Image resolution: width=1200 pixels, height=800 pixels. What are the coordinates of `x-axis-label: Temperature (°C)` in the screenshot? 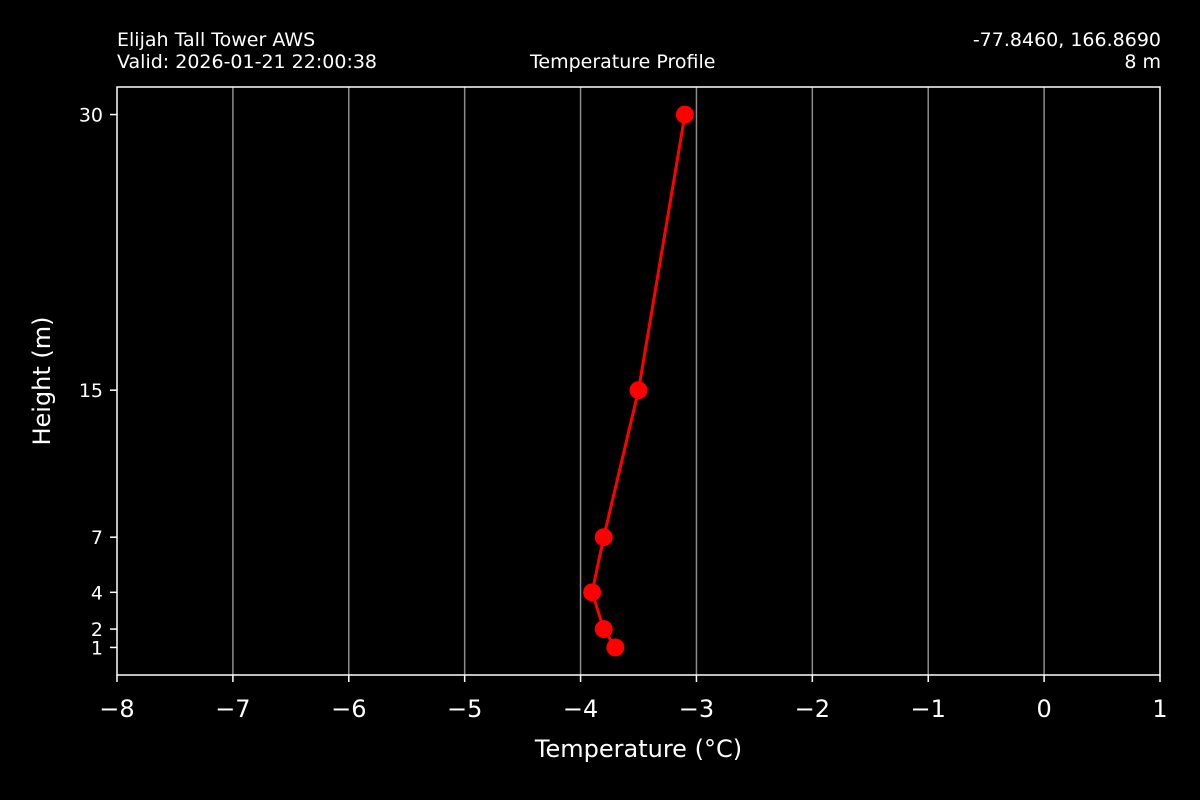 It's located at (638, 749).